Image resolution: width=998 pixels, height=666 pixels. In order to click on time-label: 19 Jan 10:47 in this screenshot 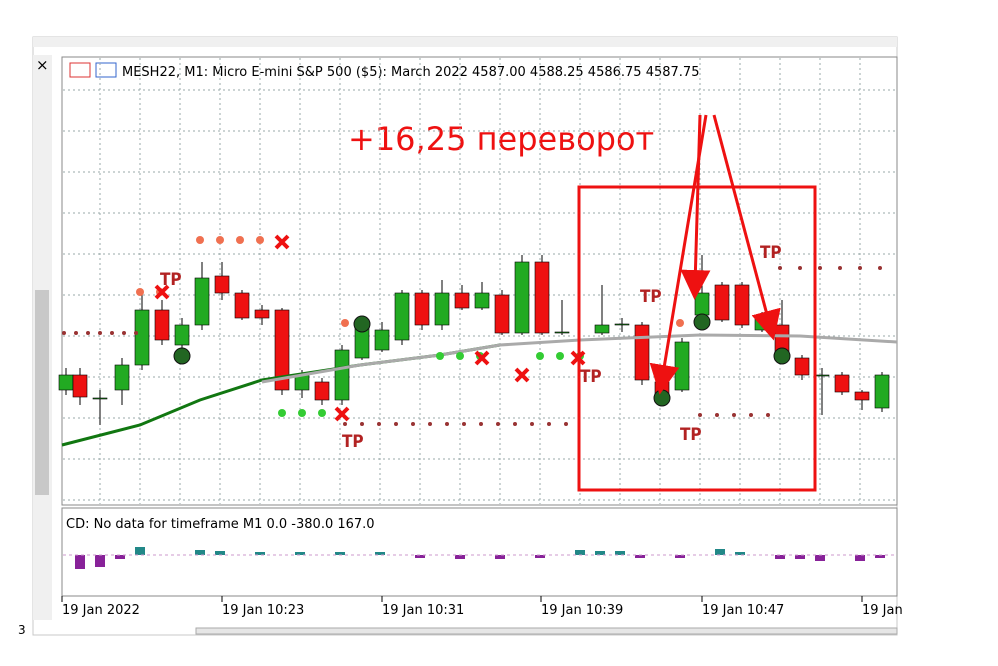, I will do `click(743, 610)`.